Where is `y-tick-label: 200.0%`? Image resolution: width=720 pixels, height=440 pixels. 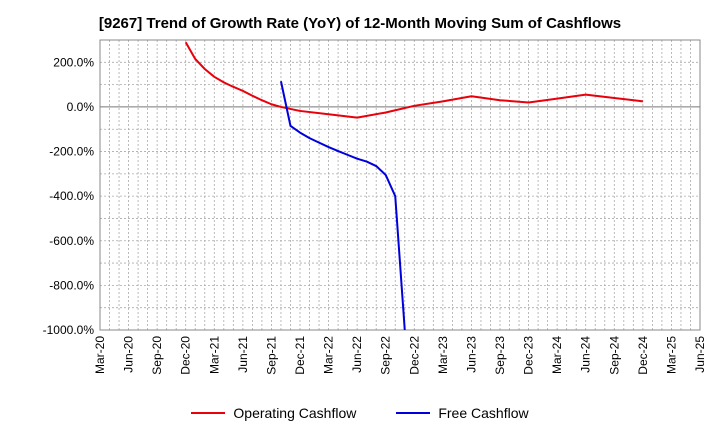
y-tick-label: 200.0% is located at coordinates (73, 62).